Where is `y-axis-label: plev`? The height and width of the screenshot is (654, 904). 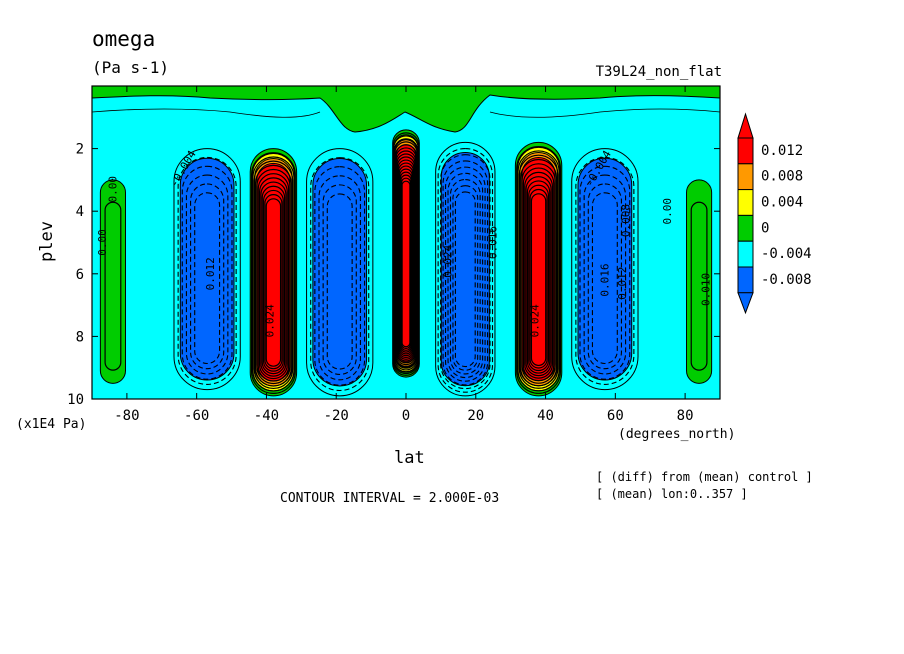
y-axis-label: plev is located at coordinates (47, 241).